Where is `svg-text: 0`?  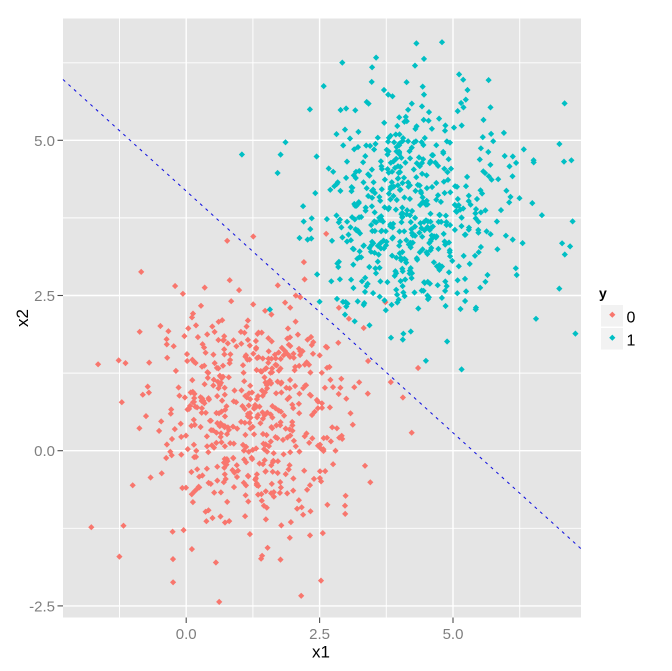 svg-text: 0 is located at coordinates (631, 318).